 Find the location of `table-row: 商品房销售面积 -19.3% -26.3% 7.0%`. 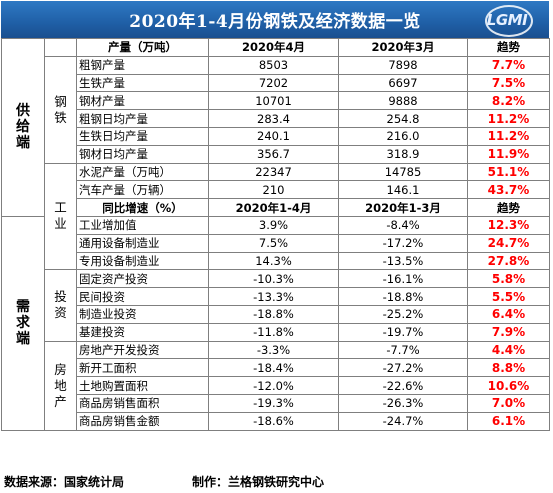

table-row: 商品房销售面积 -19.3% -26.3% 7.0% is located at coordinates (276, 403).